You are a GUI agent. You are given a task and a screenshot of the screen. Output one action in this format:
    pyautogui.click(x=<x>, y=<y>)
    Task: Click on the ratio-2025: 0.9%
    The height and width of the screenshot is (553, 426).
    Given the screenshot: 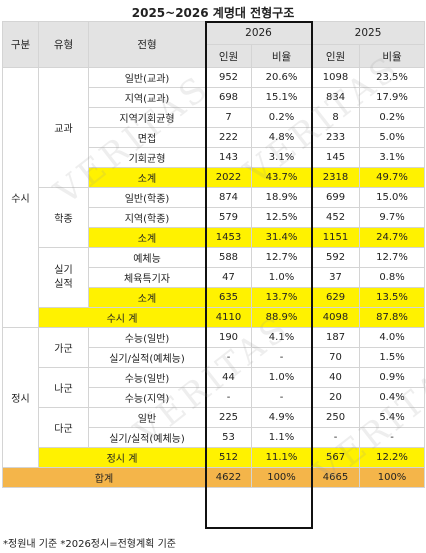 What is the action you would take?
    pyautogui.click(x=392, y=377)
    